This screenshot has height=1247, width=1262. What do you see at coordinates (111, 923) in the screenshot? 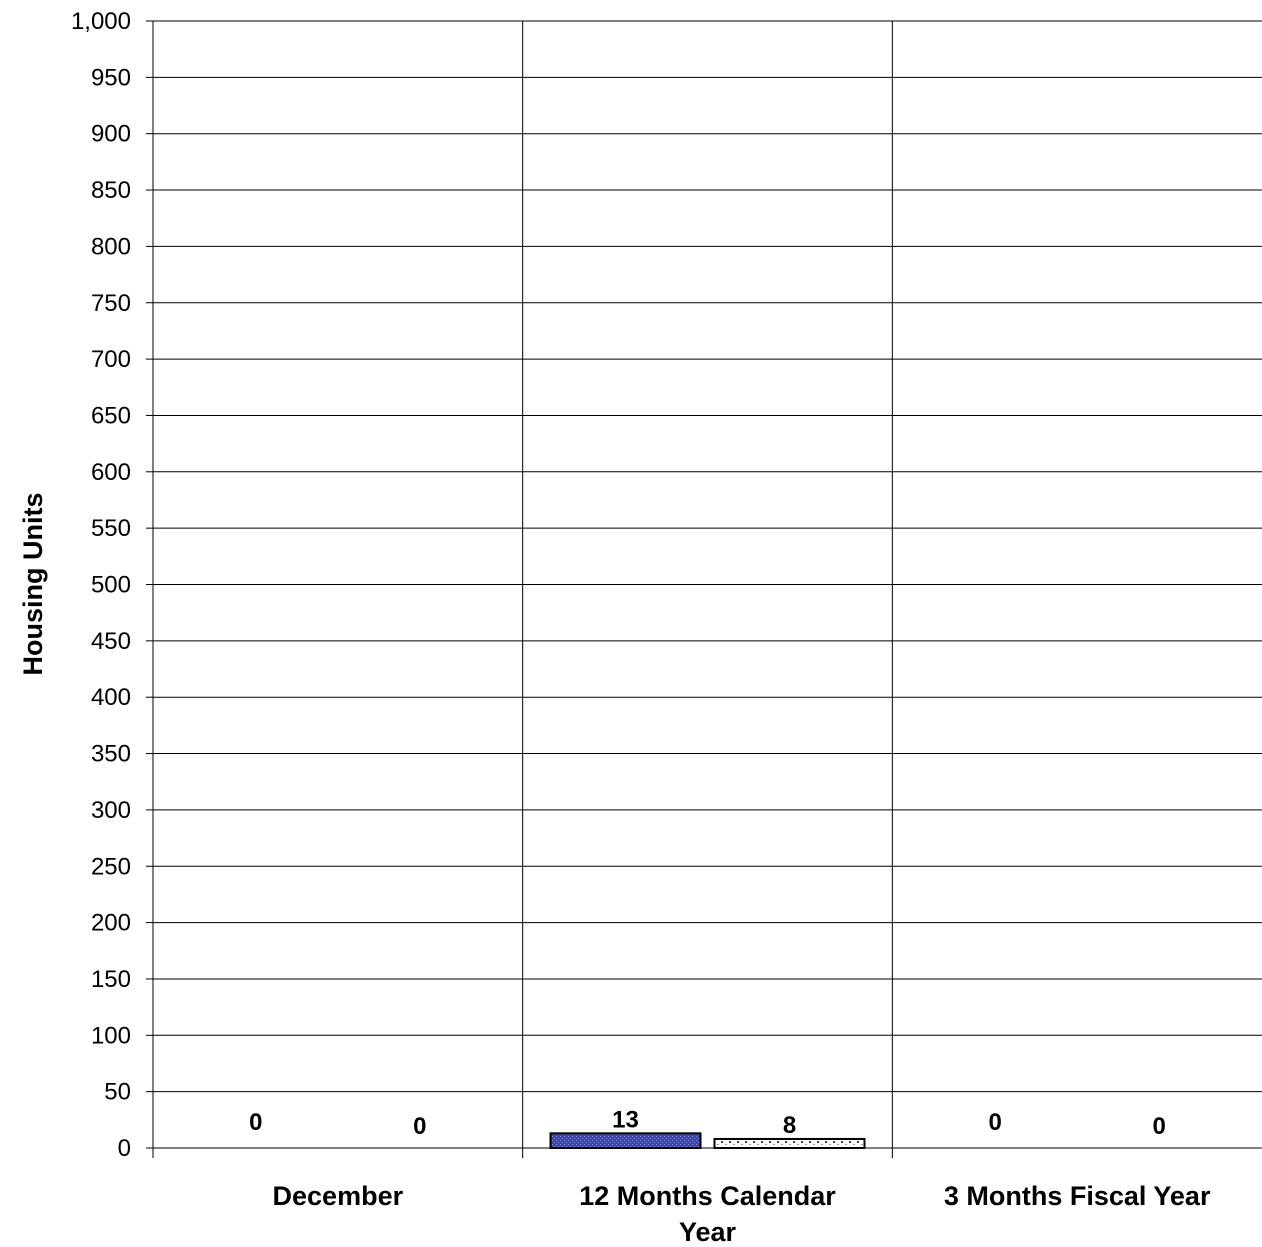
I see `y-tick-label: 200` at bounding box center [111, 923].